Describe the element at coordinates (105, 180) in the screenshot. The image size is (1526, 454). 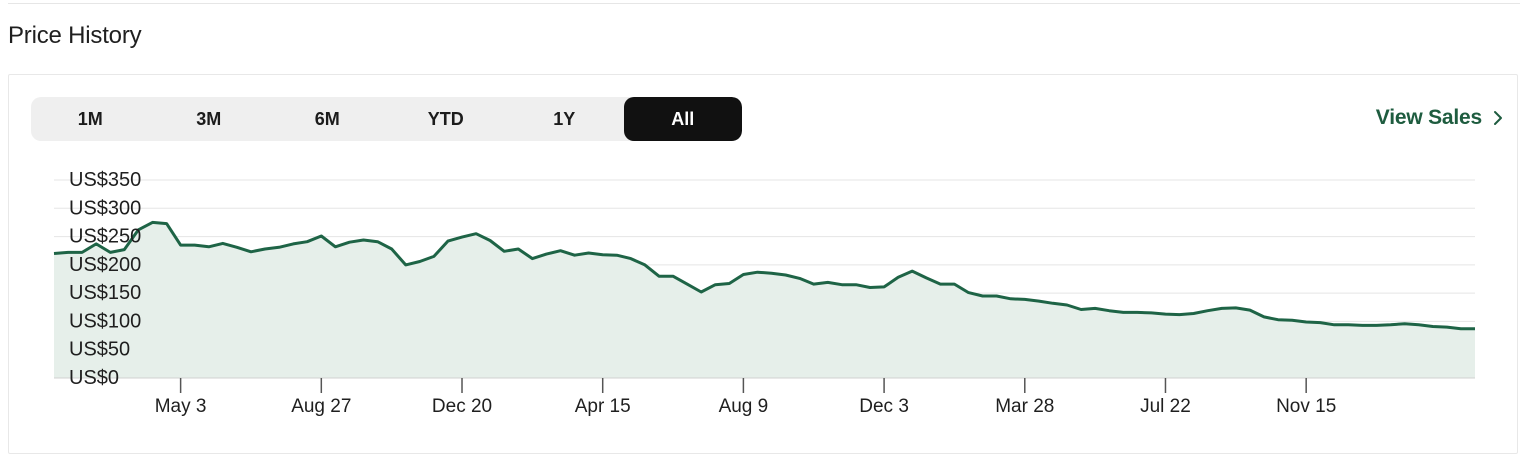
I see `y-tick-label: US$350` at that location.